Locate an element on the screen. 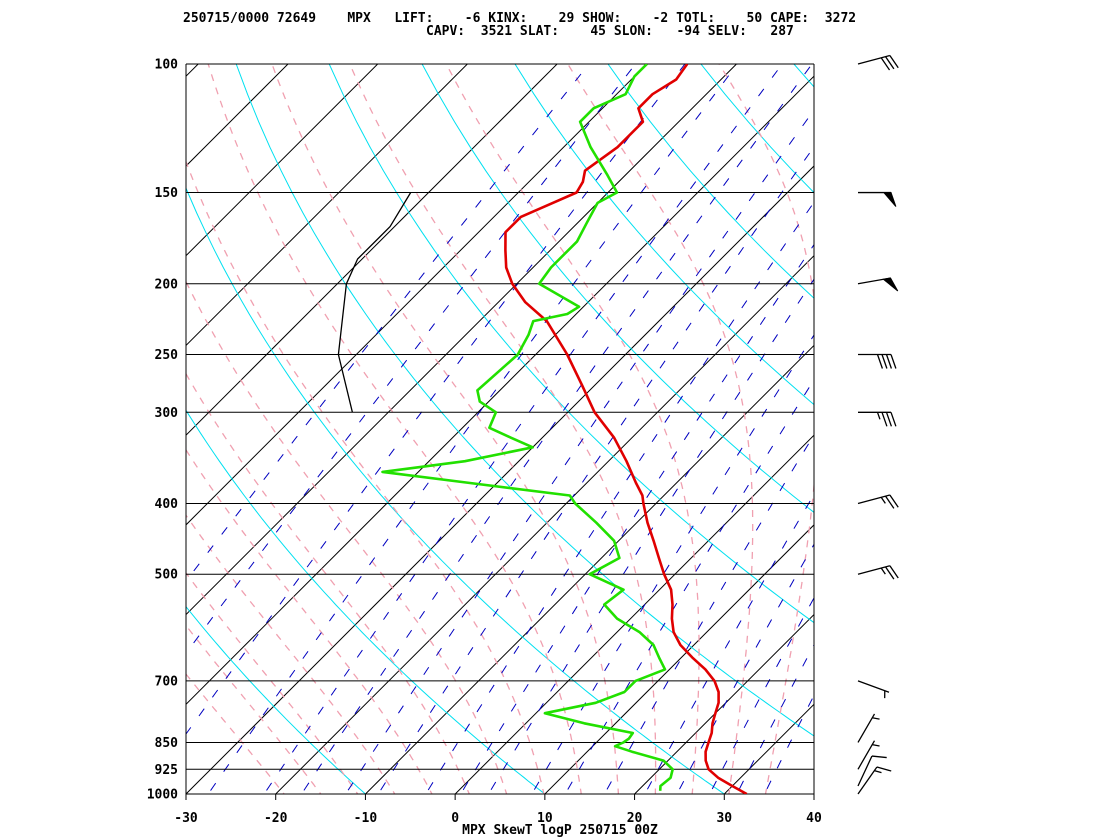 Image resolution: width=1120 pixels, height=840 pixels. pressure-tick-label: 500 is located at coordinates (167, 575).